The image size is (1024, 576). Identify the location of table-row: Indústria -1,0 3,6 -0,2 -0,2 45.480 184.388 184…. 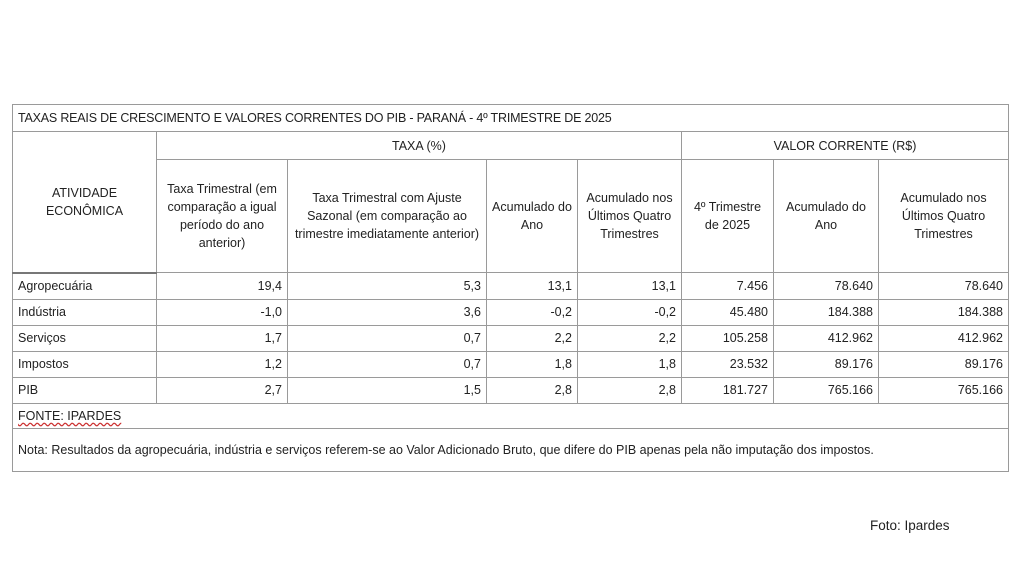
(510, 312).